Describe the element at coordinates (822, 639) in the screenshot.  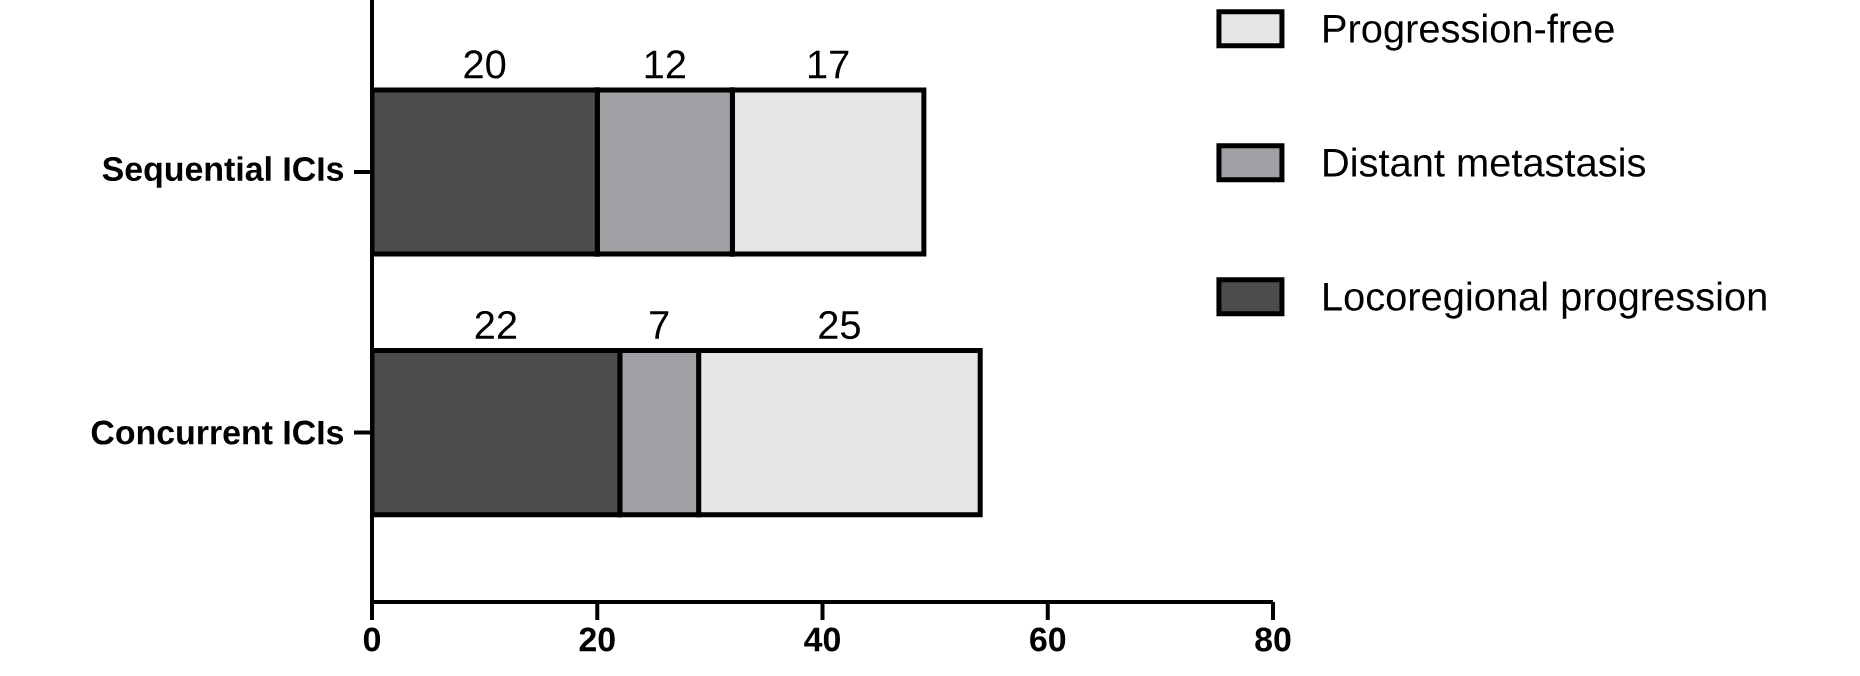
I see `x-tick-label: 40` at that location.